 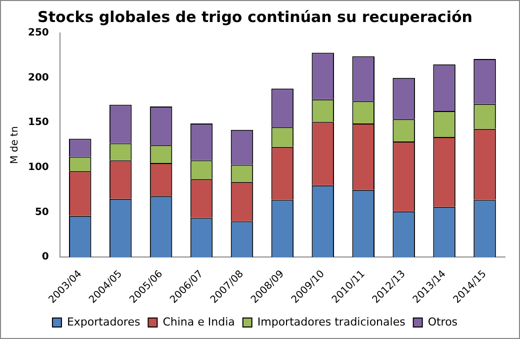 I want to click on y-tick-label: 0, so click(x=45, y=257).